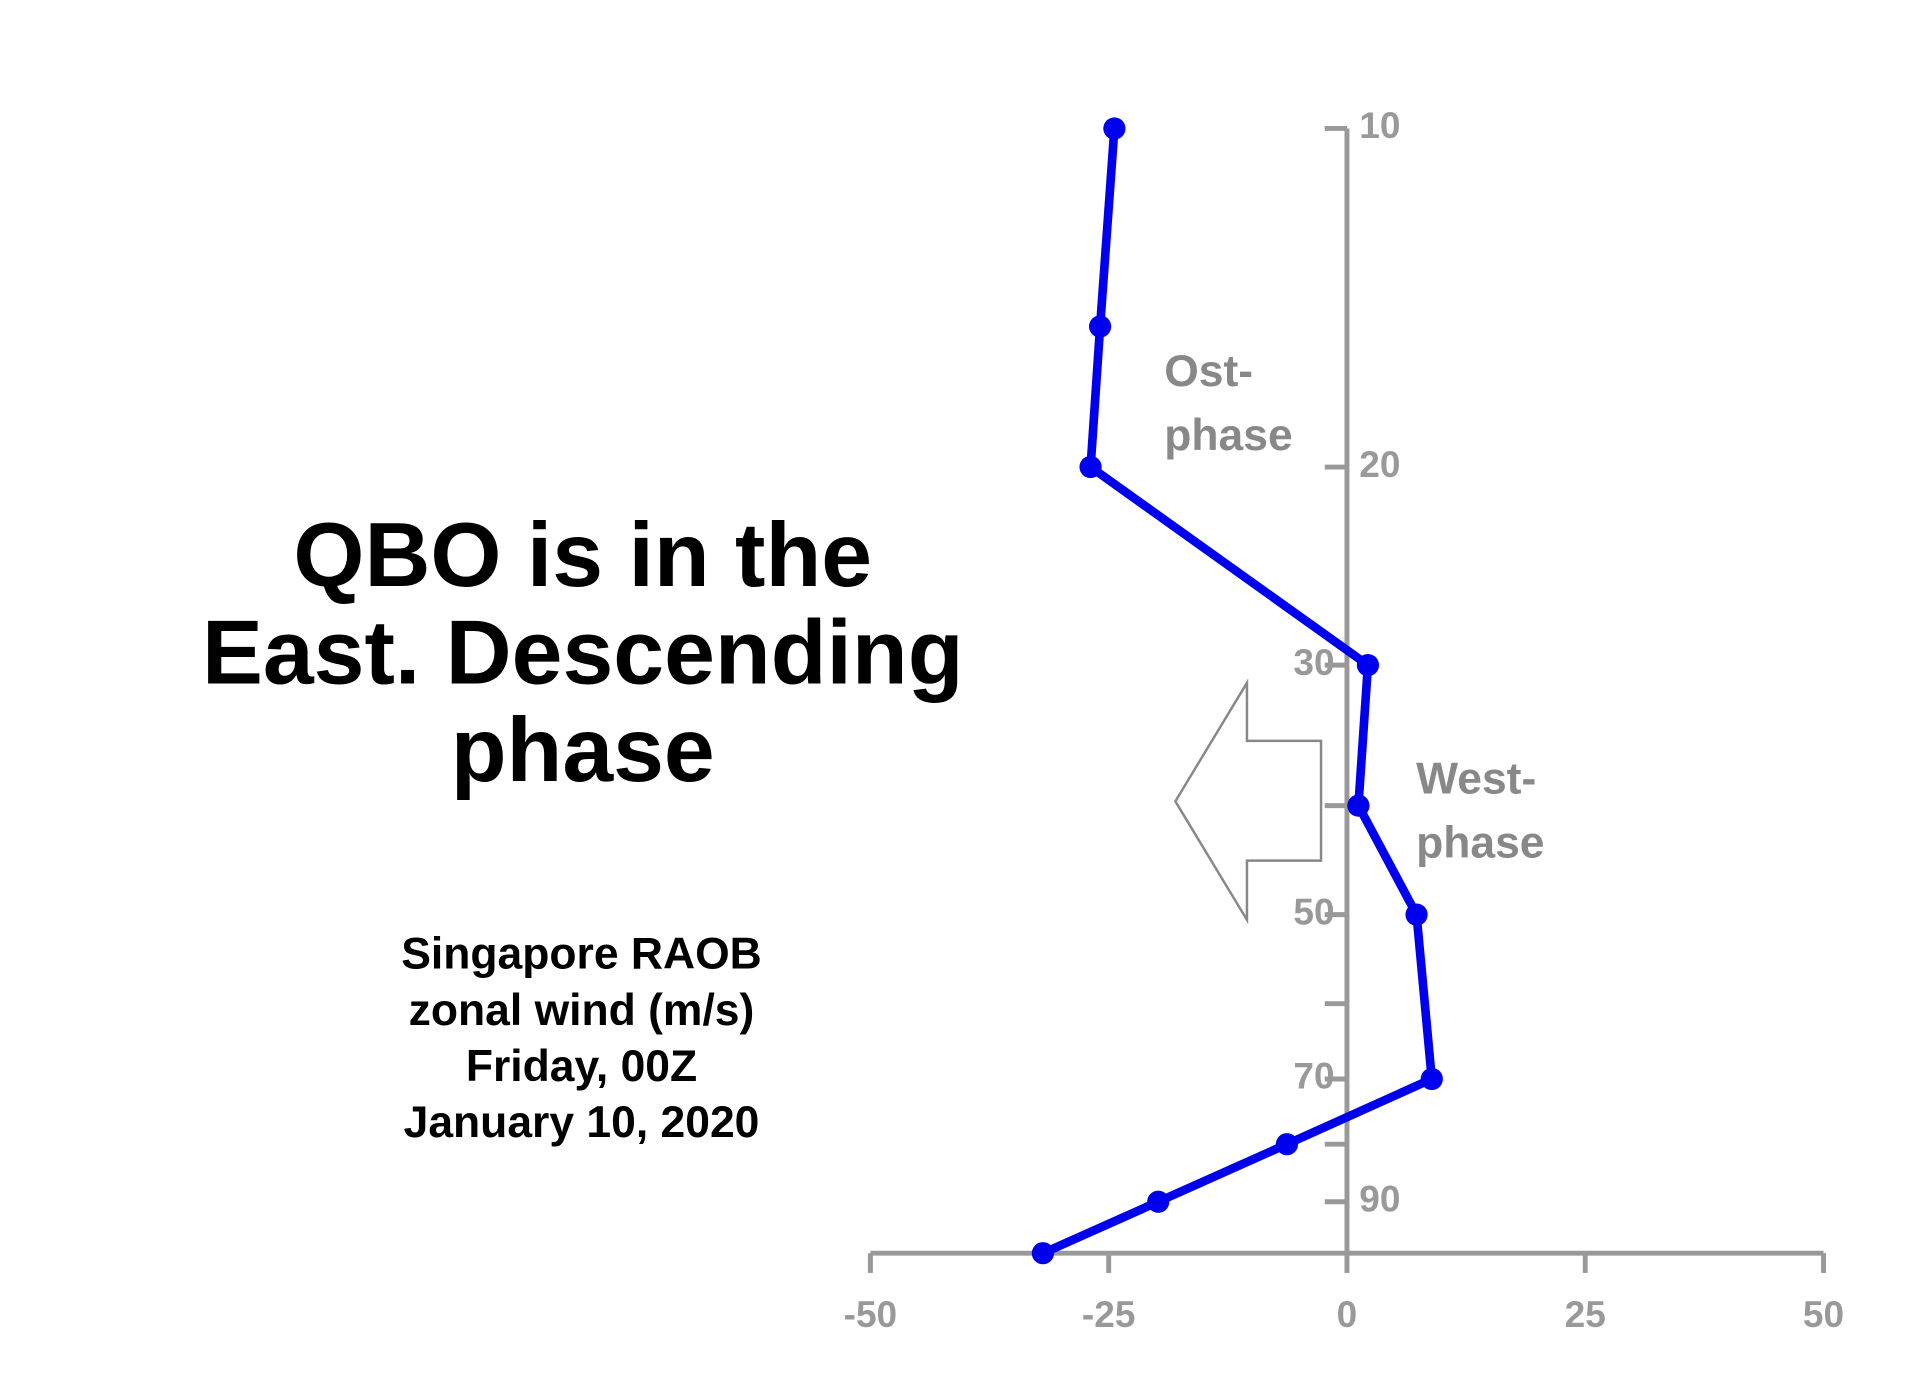  I want to click on x-tick-label: 50, so click(1823, 1314).